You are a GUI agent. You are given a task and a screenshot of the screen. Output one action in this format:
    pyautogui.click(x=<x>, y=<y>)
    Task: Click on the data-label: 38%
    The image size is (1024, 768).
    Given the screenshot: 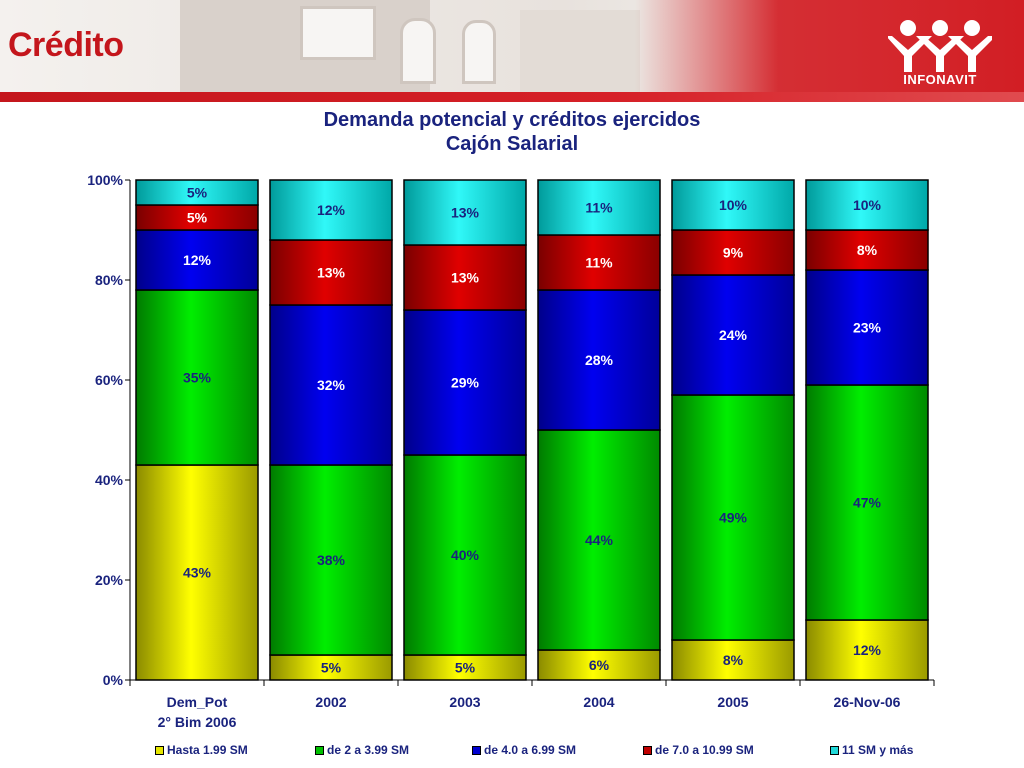 What is the action you would take?
    pyautogui.click(x=331, y=560)
    